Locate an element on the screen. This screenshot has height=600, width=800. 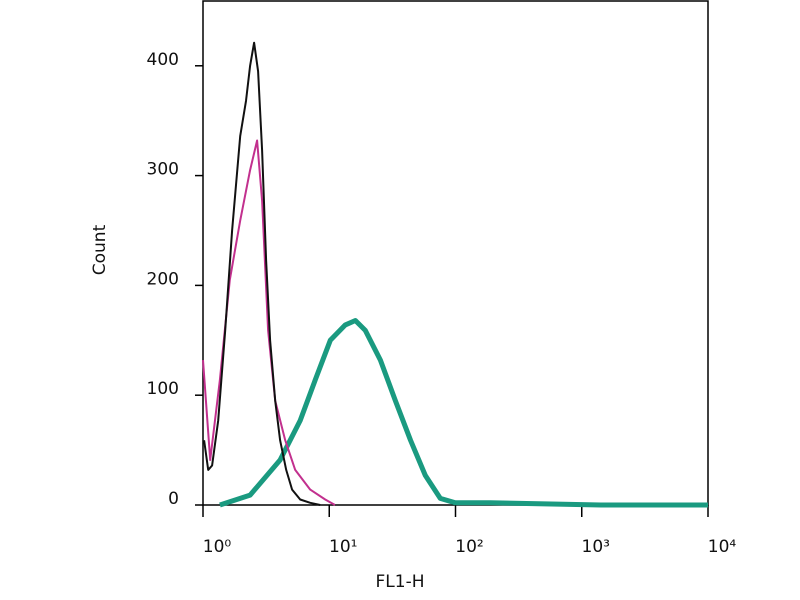
x-tick-label: 10³ is located at coordinates (596, 547).